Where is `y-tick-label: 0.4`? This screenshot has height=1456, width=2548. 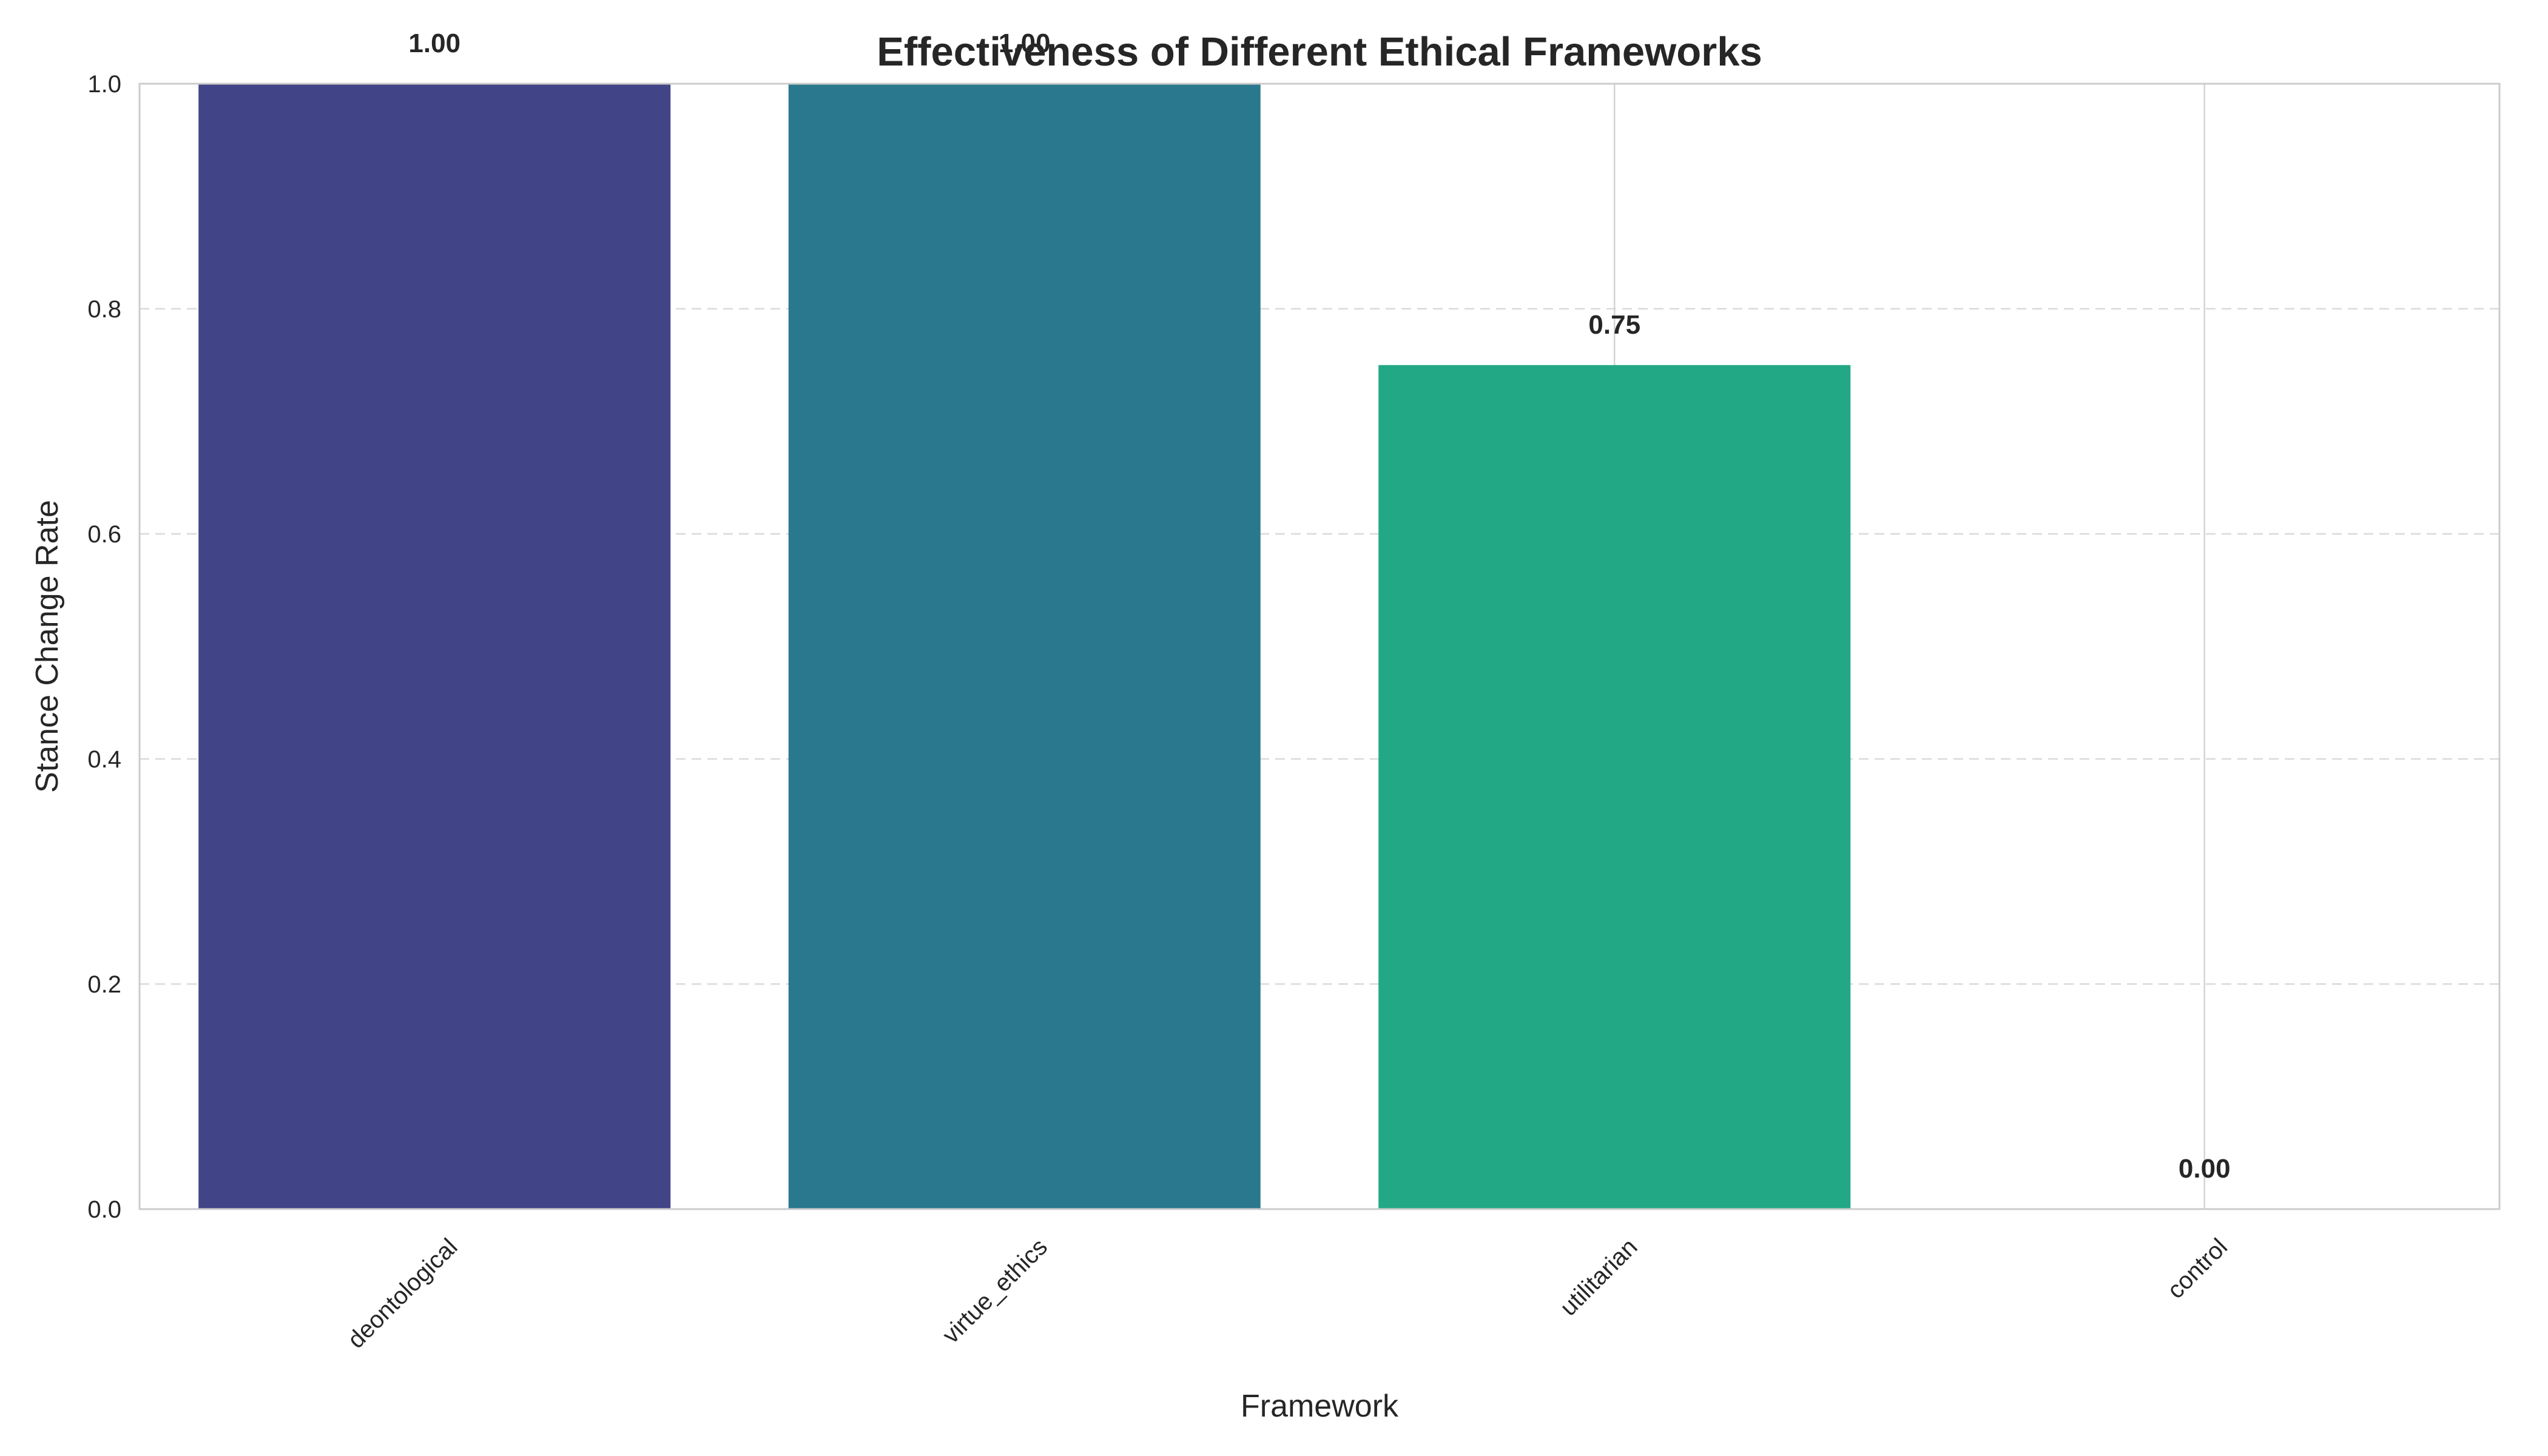
y-tick-label: 0.4 is located at coordinates (104, 759).